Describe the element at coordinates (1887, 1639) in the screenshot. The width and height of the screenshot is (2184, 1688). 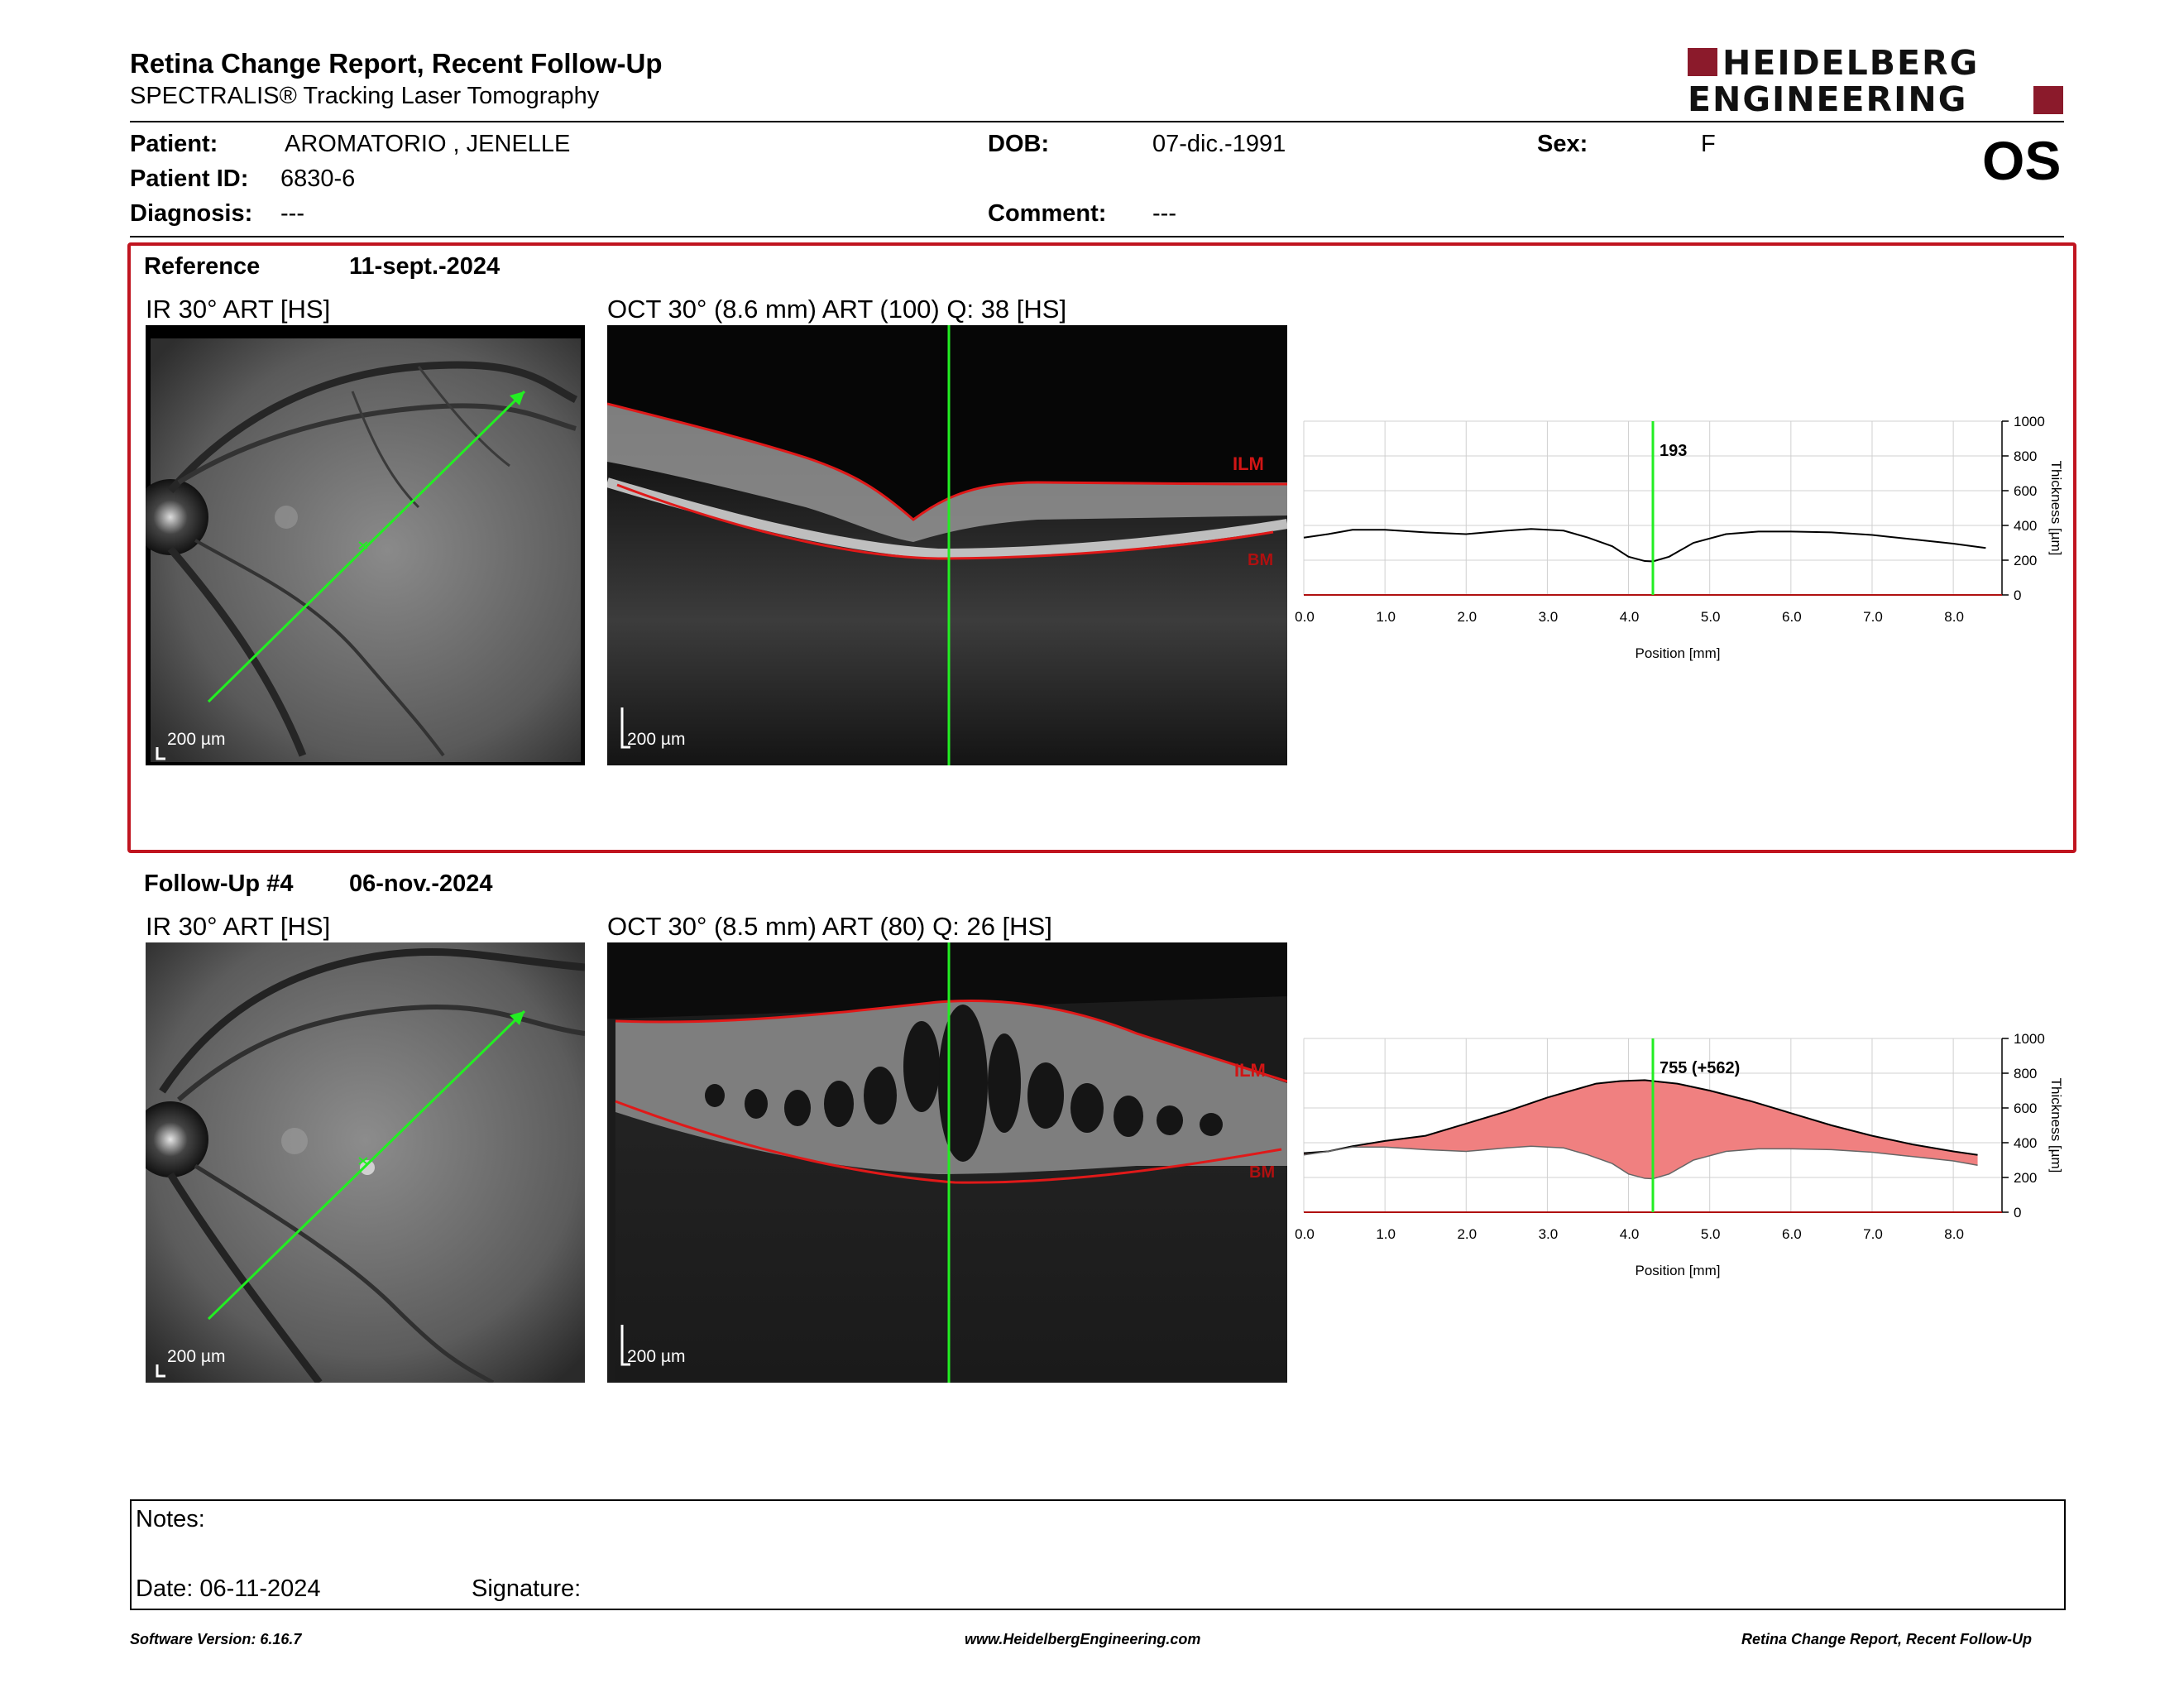
I see `footer-report-name: Retina Change Report, Recent Follow-Up` at that location.